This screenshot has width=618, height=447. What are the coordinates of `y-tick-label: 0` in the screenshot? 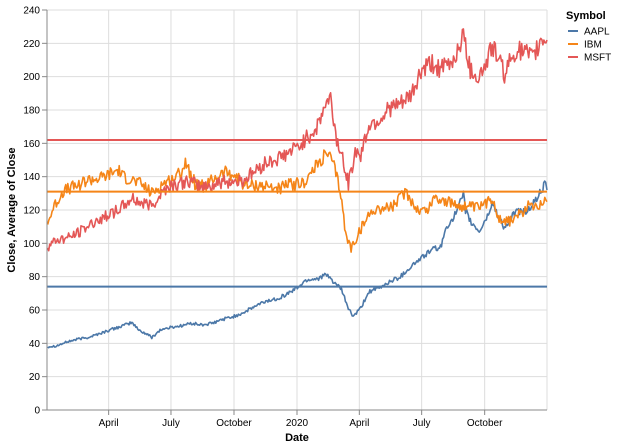 It's located at (37, 411).